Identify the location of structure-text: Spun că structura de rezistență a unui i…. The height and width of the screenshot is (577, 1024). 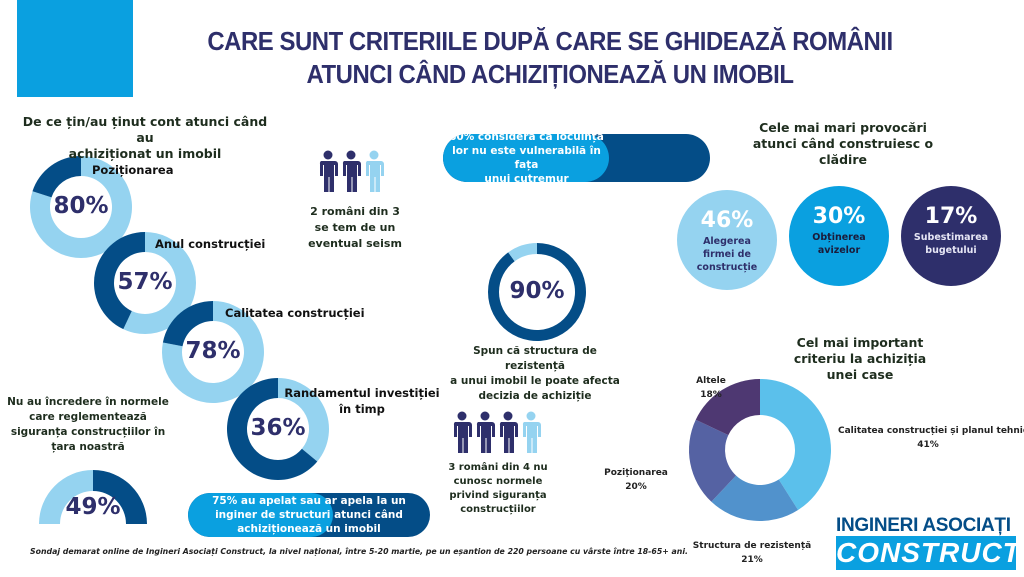
(535, 374).